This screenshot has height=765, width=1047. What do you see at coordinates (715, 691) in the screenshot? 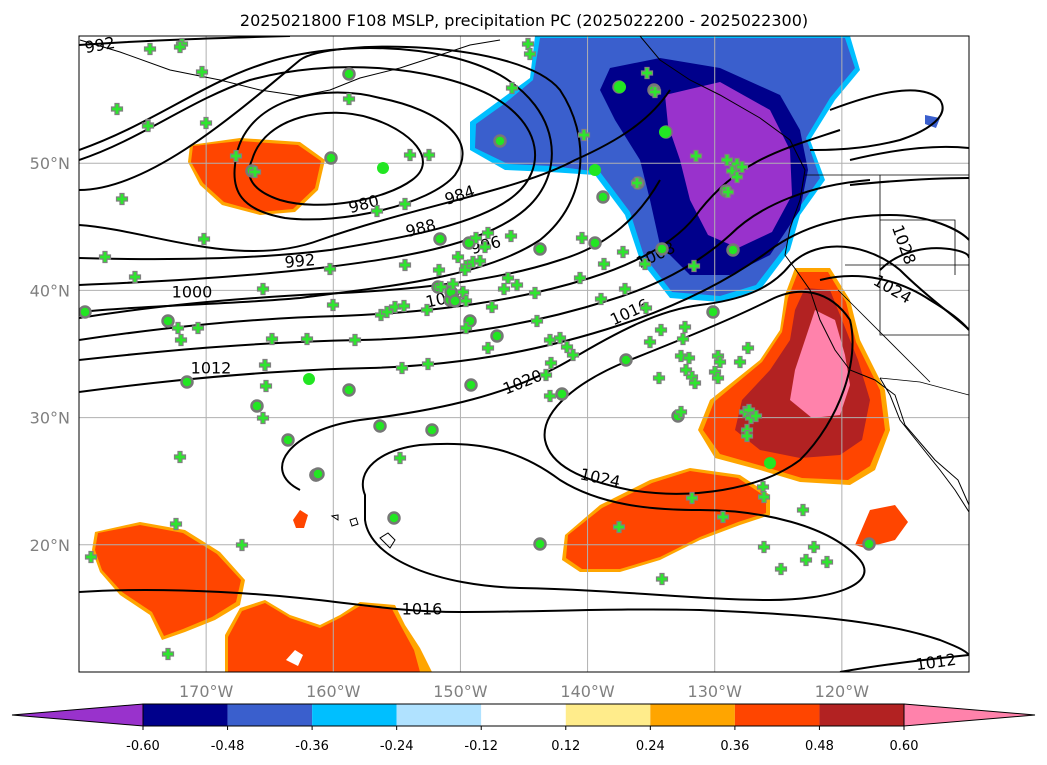
I see `lon-tick-label: 130°W` at bounding box center [715, 691].